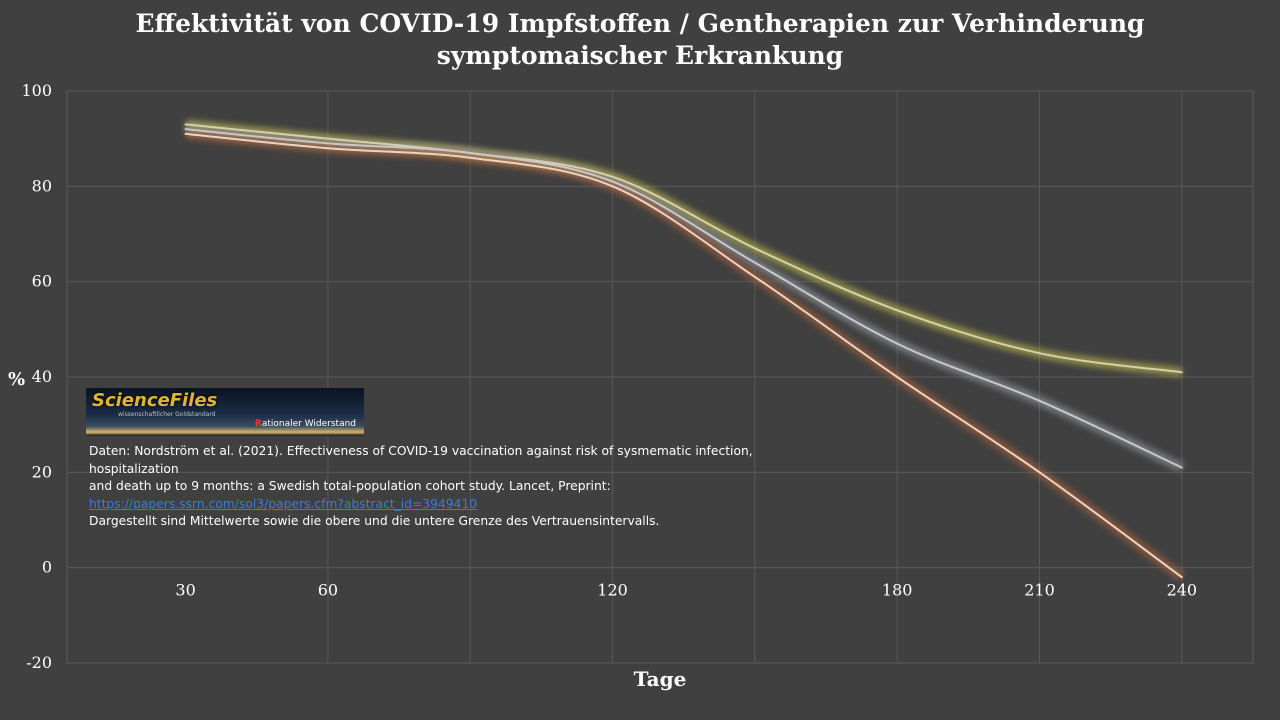 The width and height of the screenshot is (1280, 720). Describe the element at coordinates (897, 590) in the screenshot. I see `x-tick-label: 180` at that location.